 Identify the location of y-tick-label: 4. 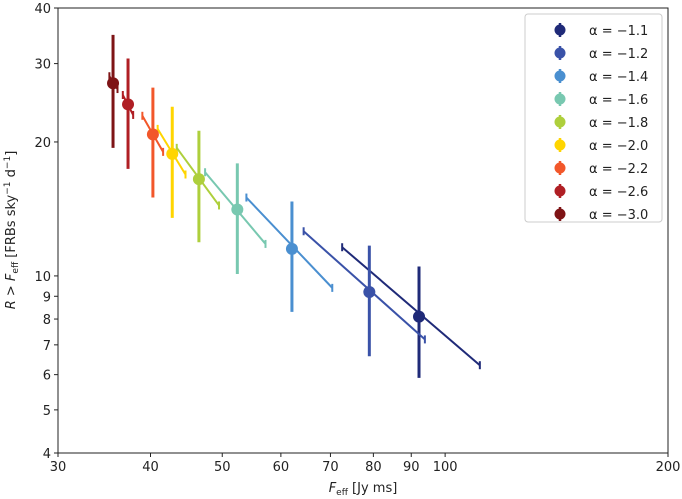
(47, 454).